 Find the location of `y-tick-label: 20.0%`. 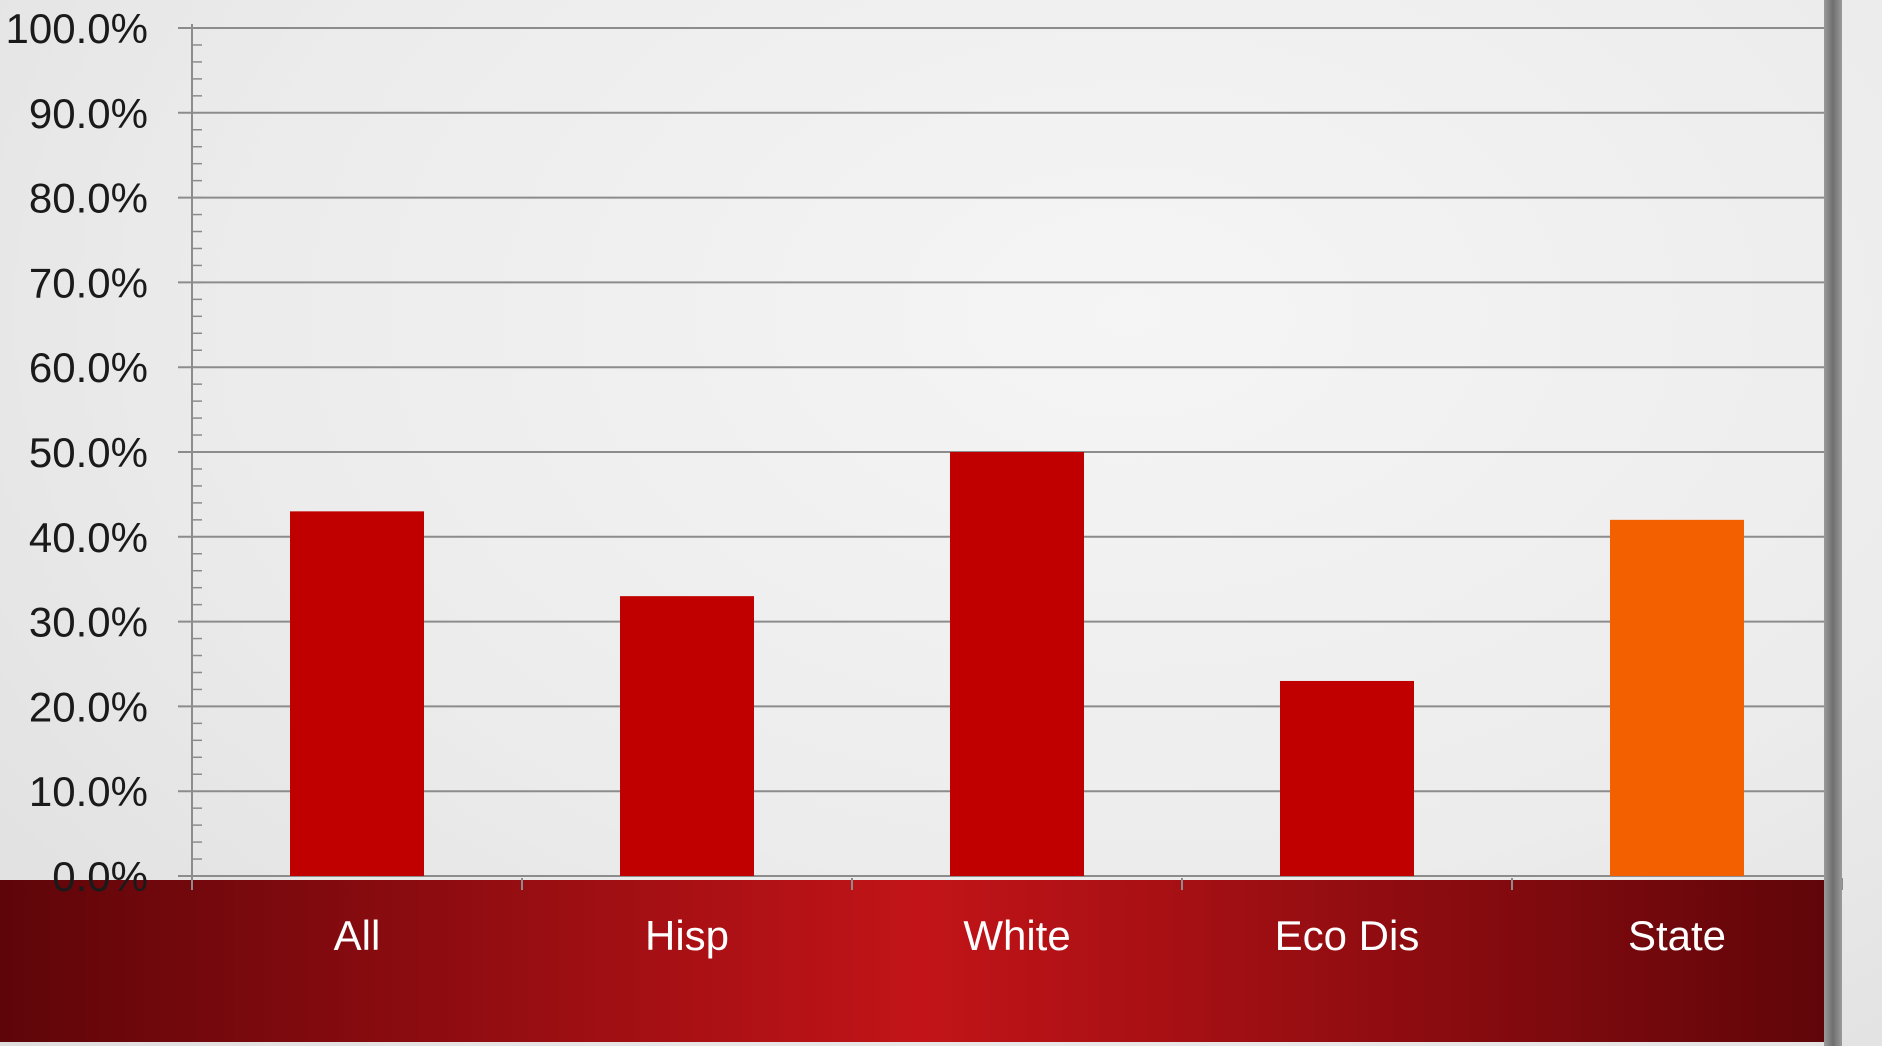

y-tick-label: 20.0% is located at coordinates (88, 706).